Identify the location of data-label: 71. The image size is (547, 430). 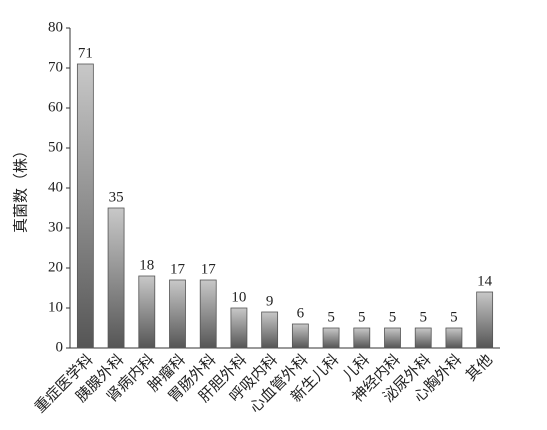
(85, 53).